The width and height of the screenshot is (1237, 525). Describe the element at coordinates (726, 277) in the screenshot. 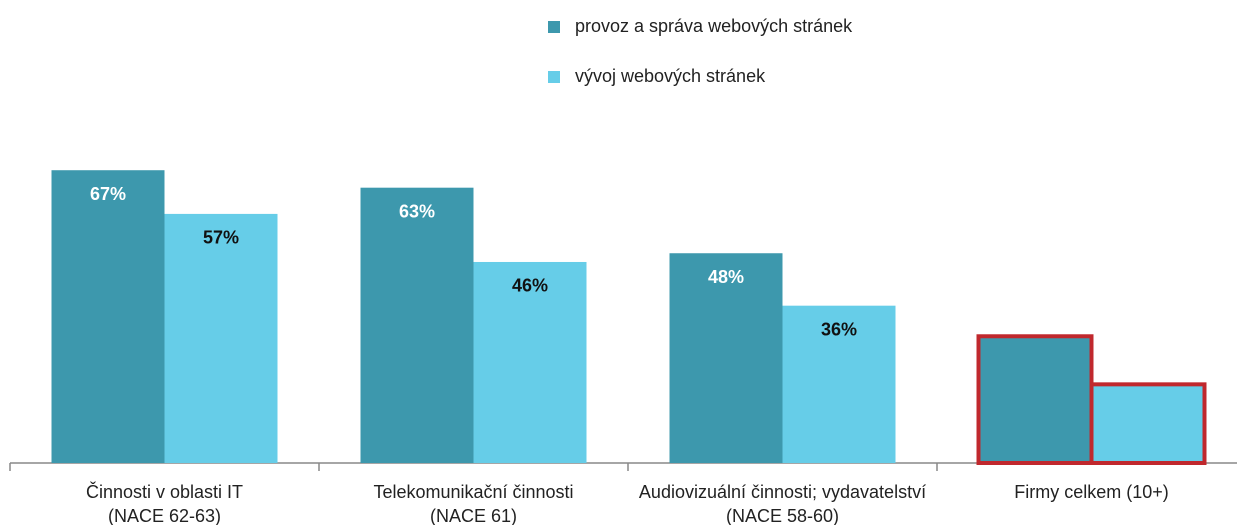

I see `value-label: 48%` at that location.